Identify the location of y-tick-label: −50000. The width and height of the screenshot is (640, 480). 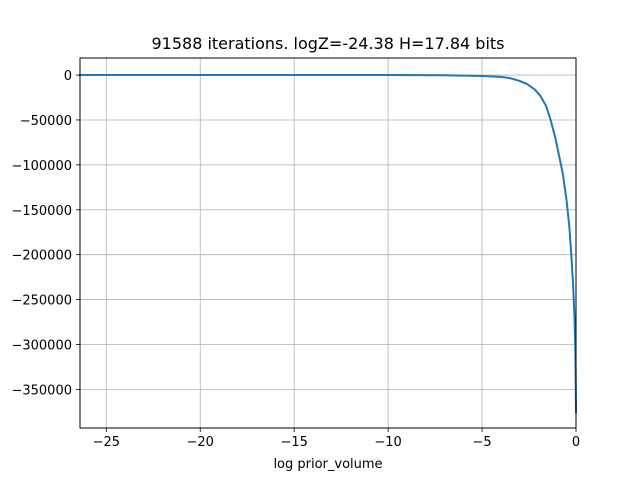
(46, 121).